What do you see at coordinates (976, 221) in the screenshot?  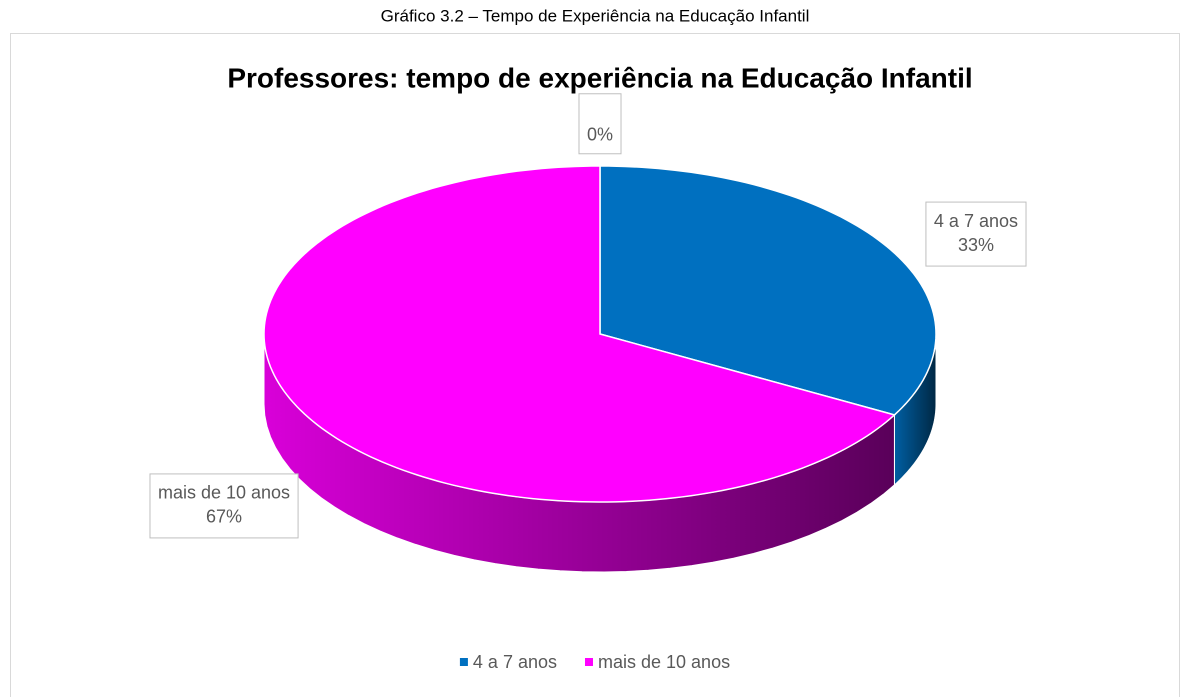 I see `data-label-category: 4 a 7 anos` at bounding box center [976, 221].